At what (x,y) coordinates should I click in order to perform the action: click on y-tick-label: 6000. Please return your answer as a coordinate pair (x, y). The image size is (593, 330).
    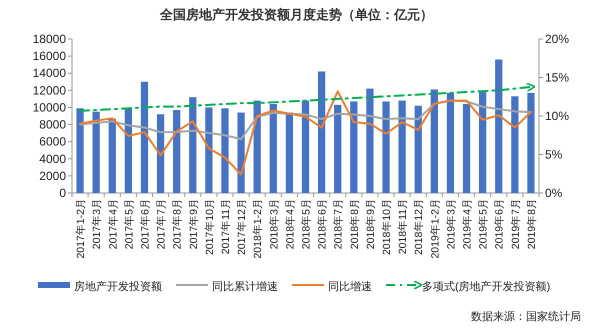
    Looking at the image, I should click on (52, 141).